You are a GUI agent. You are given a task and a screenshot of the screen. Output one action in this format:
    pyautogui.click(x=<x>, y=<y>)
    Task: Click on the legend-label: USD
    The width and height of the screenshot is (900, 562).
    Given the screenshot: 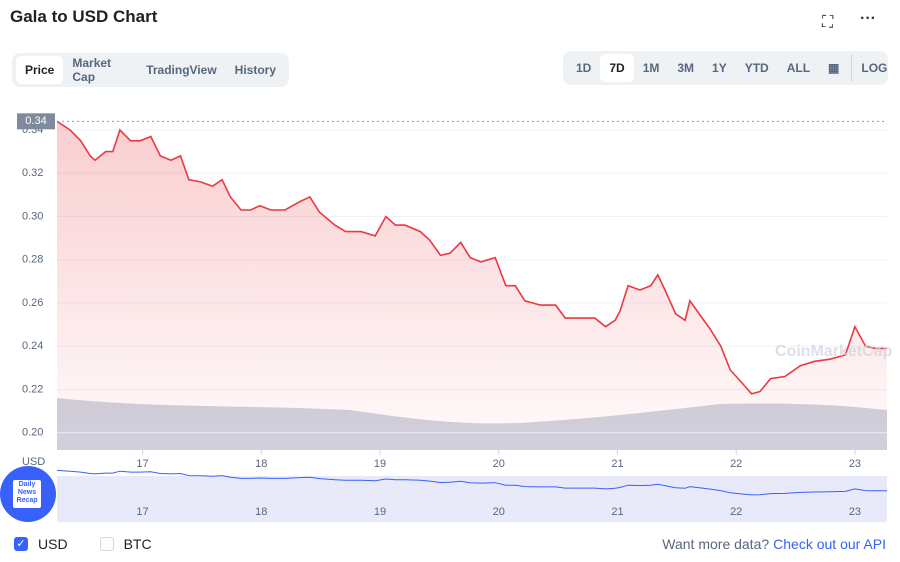 What is the action you would take?
    pyautogui.click(x=53, y=544)
    